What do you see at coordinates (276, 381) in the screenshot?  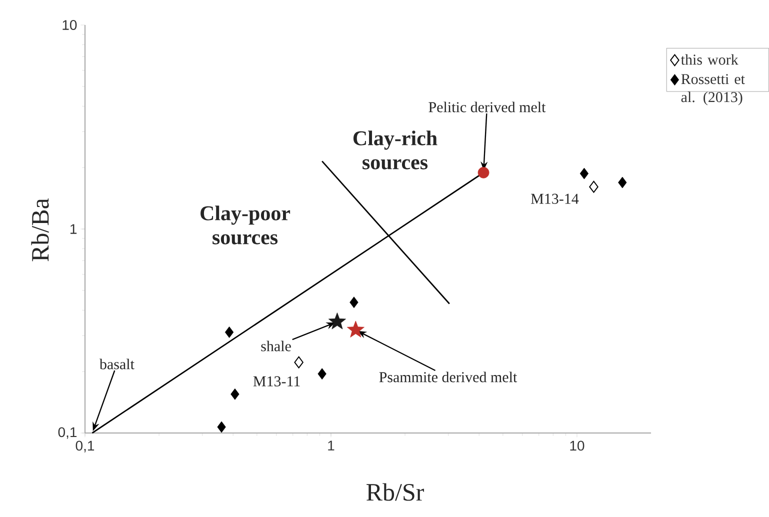 I see `annotation: M13-11` at bounding box center [276, 381].